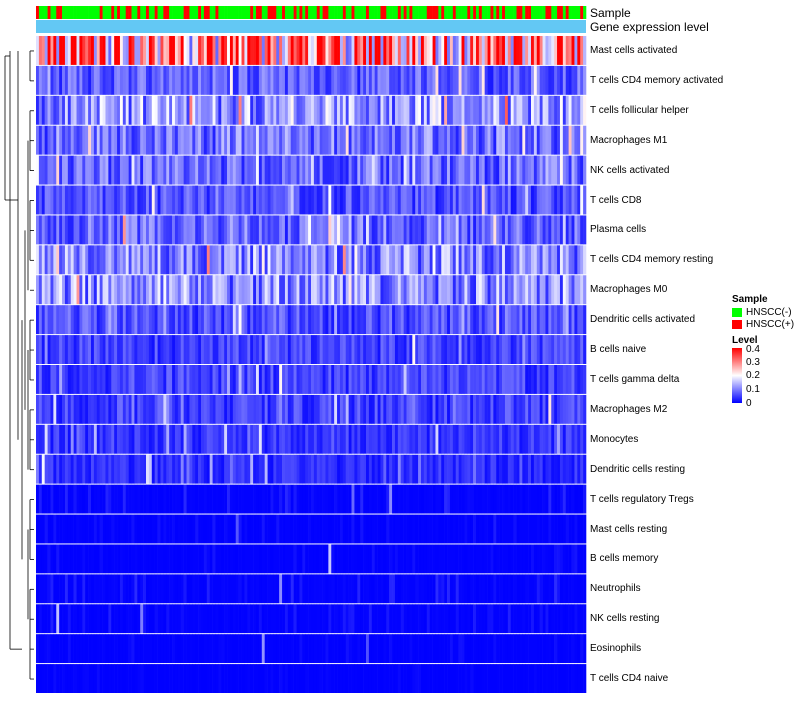  Describe the element at coordinates (652, 260) in the screenshot. I see `row-label: T cells CD4 memory resting` at that location.